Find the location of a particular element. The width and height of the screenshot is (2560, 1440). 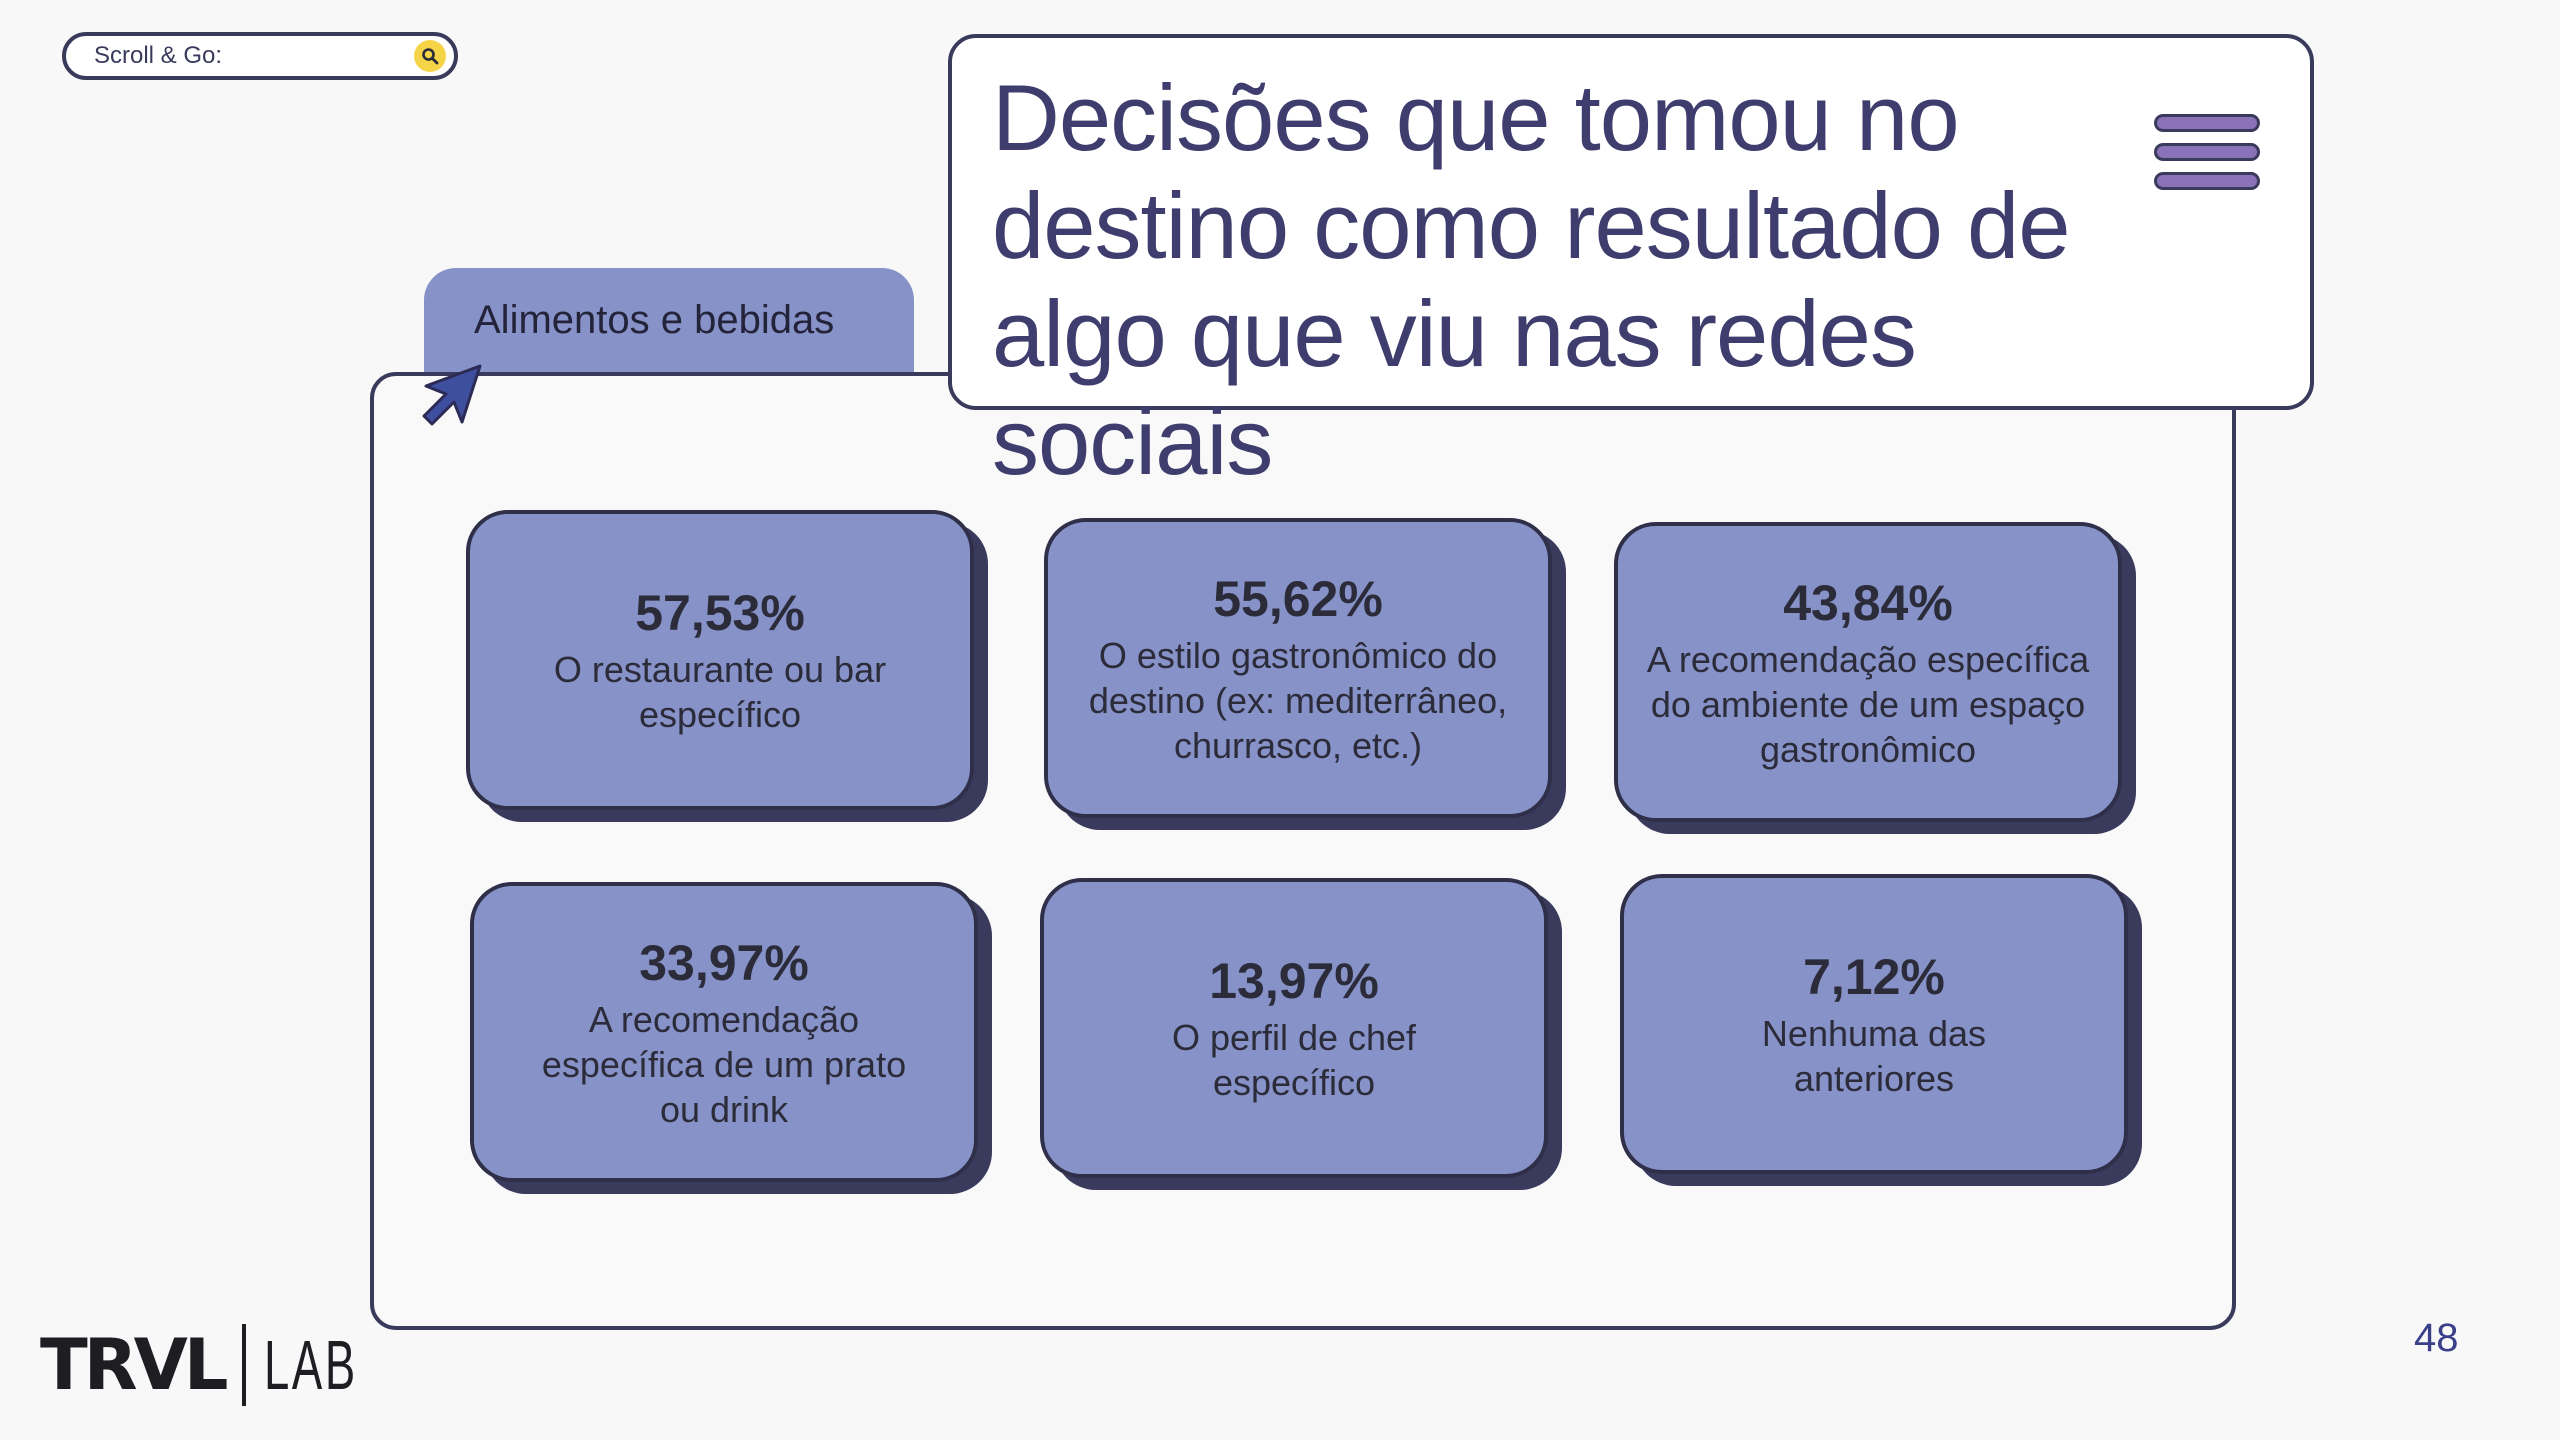

cursor-arrow-icon is located at coordinates (452, 395).